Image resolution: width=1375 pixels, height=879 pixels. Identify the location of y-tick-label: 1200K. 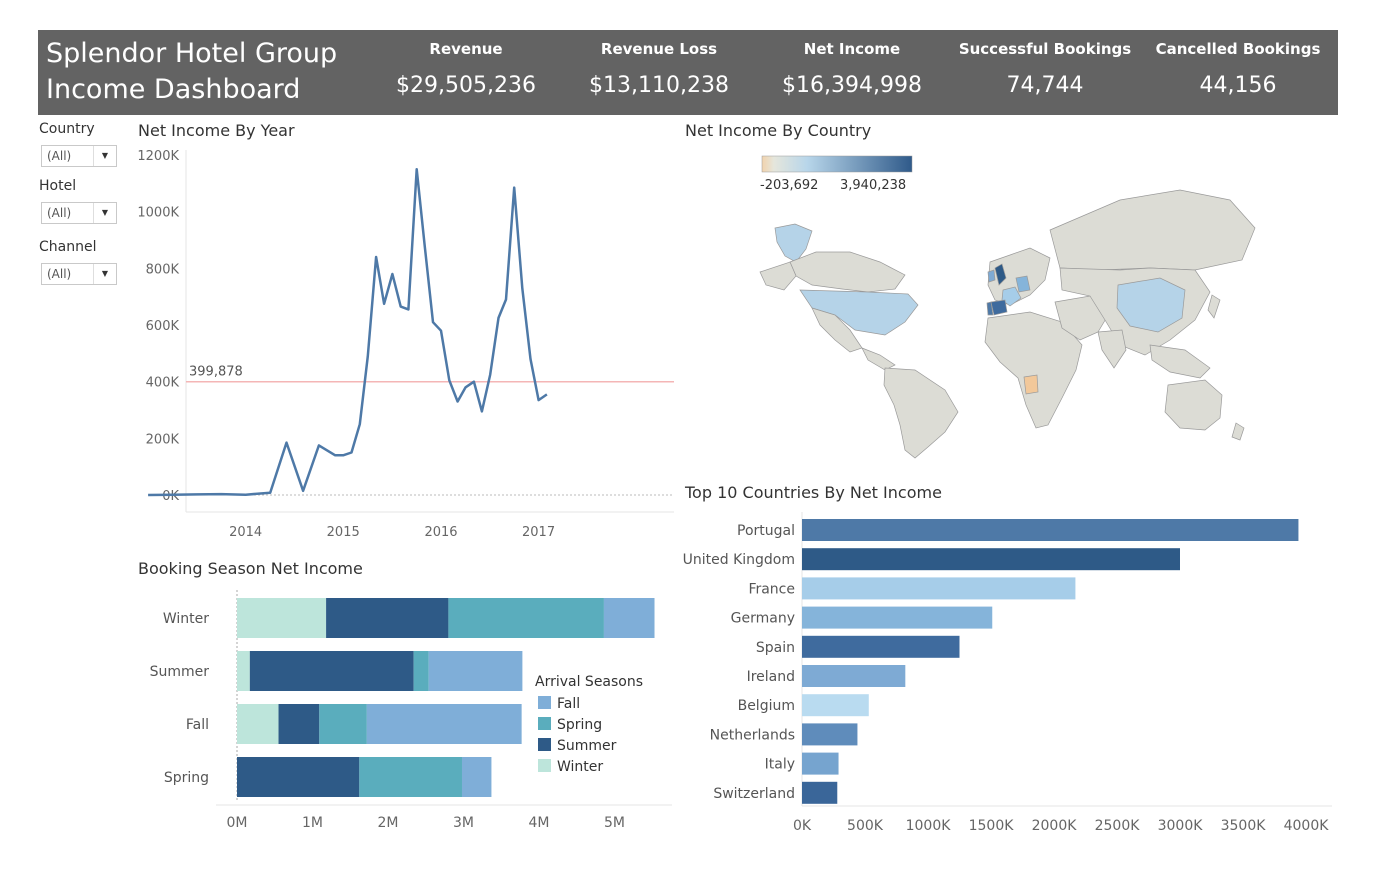
(158, 156).